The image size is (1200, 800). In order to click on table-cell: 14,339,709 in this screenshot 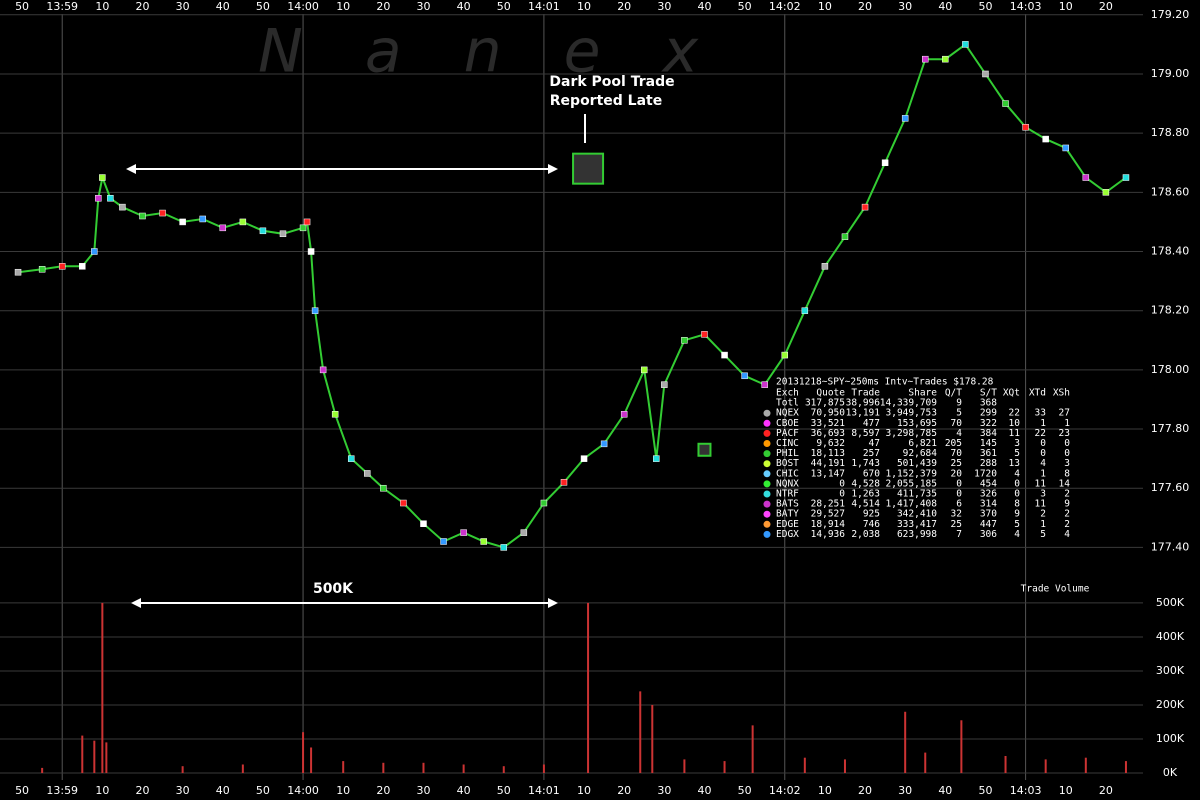, I will do `click(908, 403)`.